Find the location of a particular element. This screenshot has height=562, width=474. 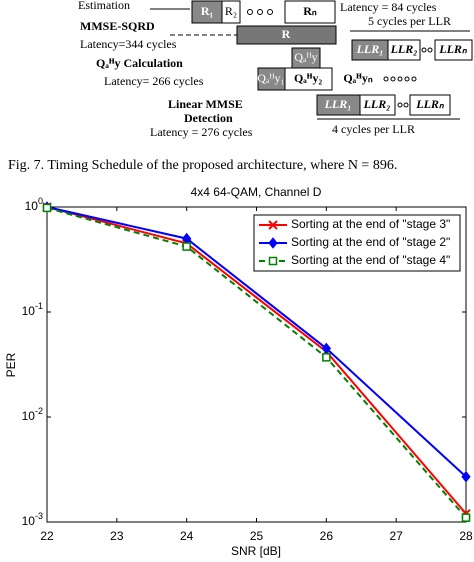

diagram-label: Estimation is located at coordinates (104, 6).